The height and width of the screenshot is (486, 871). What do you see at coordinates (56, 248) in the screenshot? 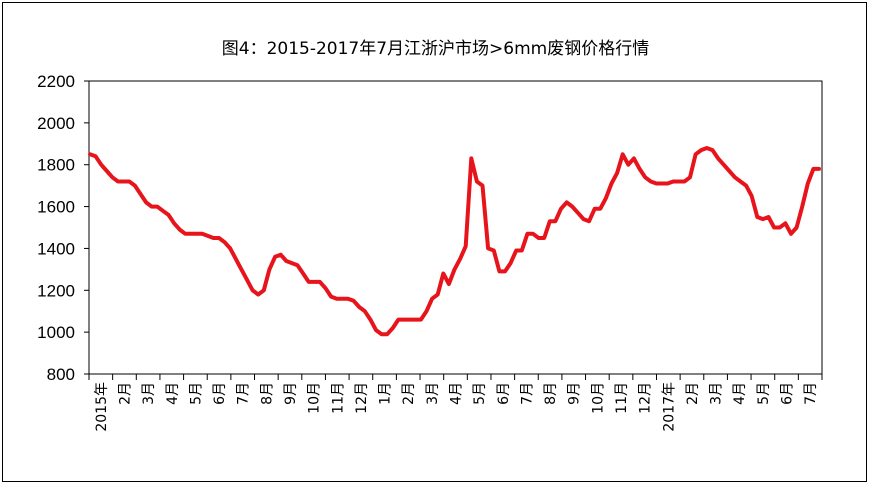
I see `y-tick-label: 1400` at bounding box center [56, 248].